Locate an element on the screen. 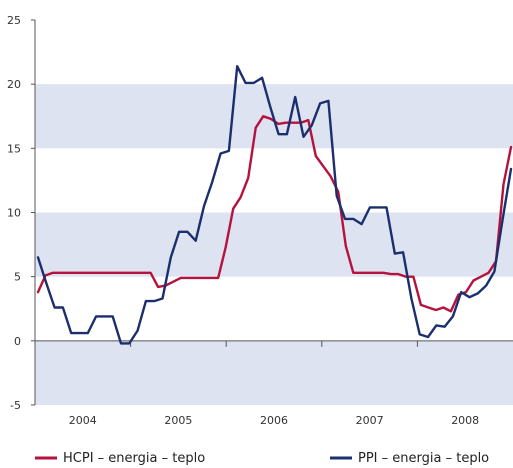  x-tick-label: 2007 is located at coordinates (370, 420).